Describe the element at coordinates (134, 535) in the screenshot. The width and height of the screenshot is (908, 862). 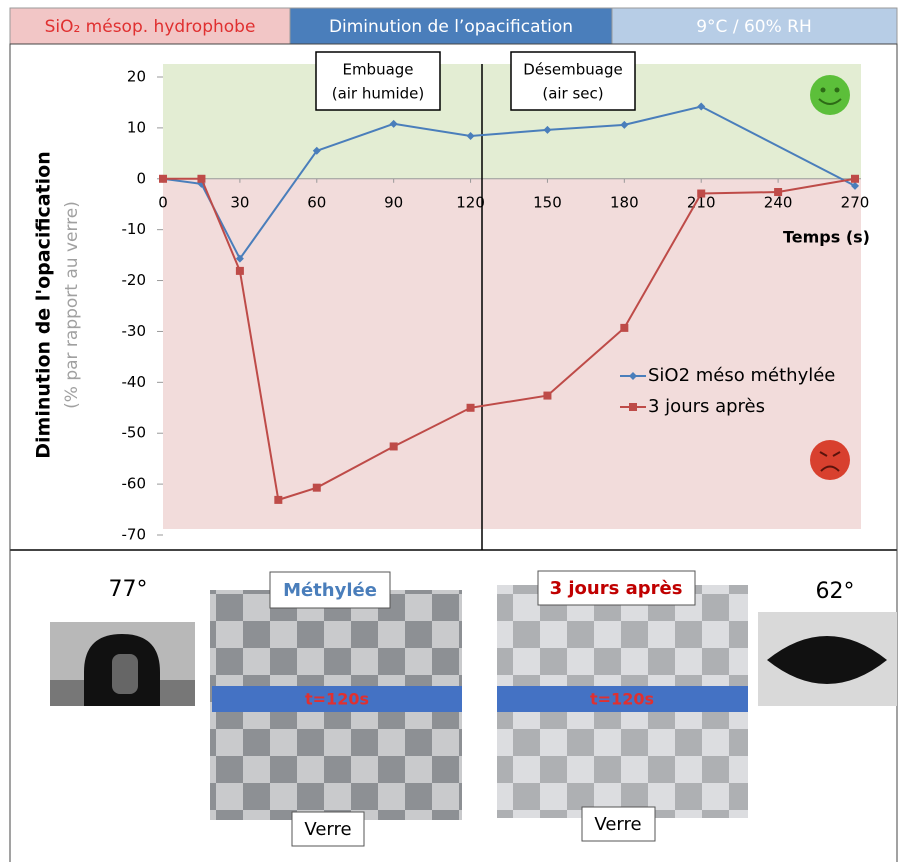
I see `y-tick-label: -70` at that location.